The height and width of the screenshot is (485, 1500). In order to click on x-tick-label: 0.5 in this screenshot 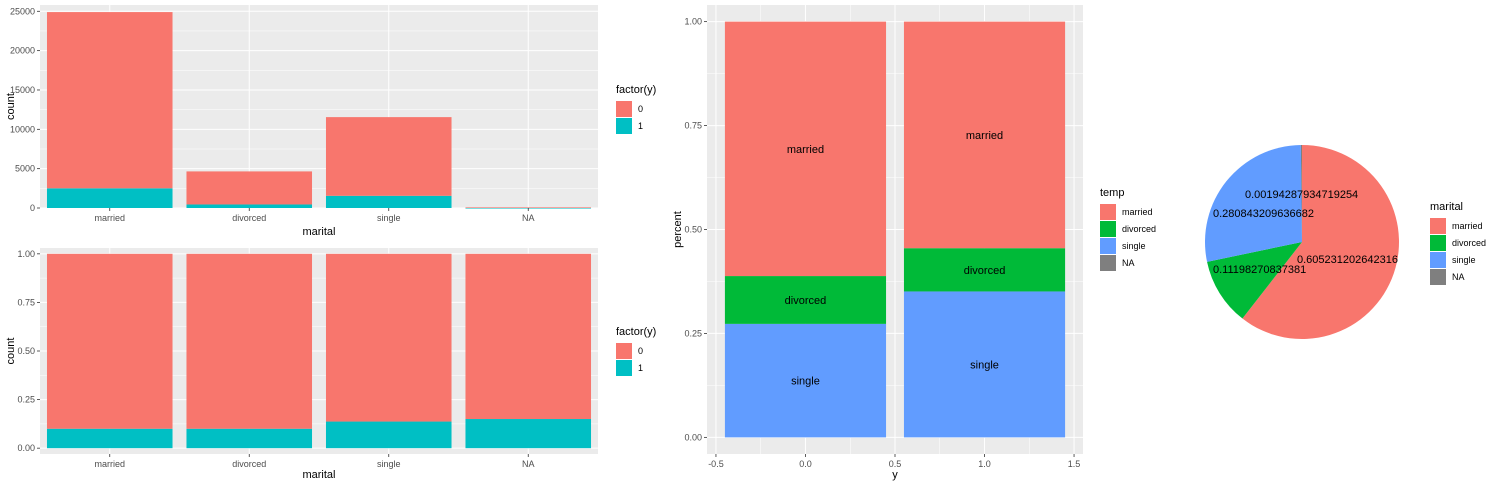, I will do `click(895, 464)`.